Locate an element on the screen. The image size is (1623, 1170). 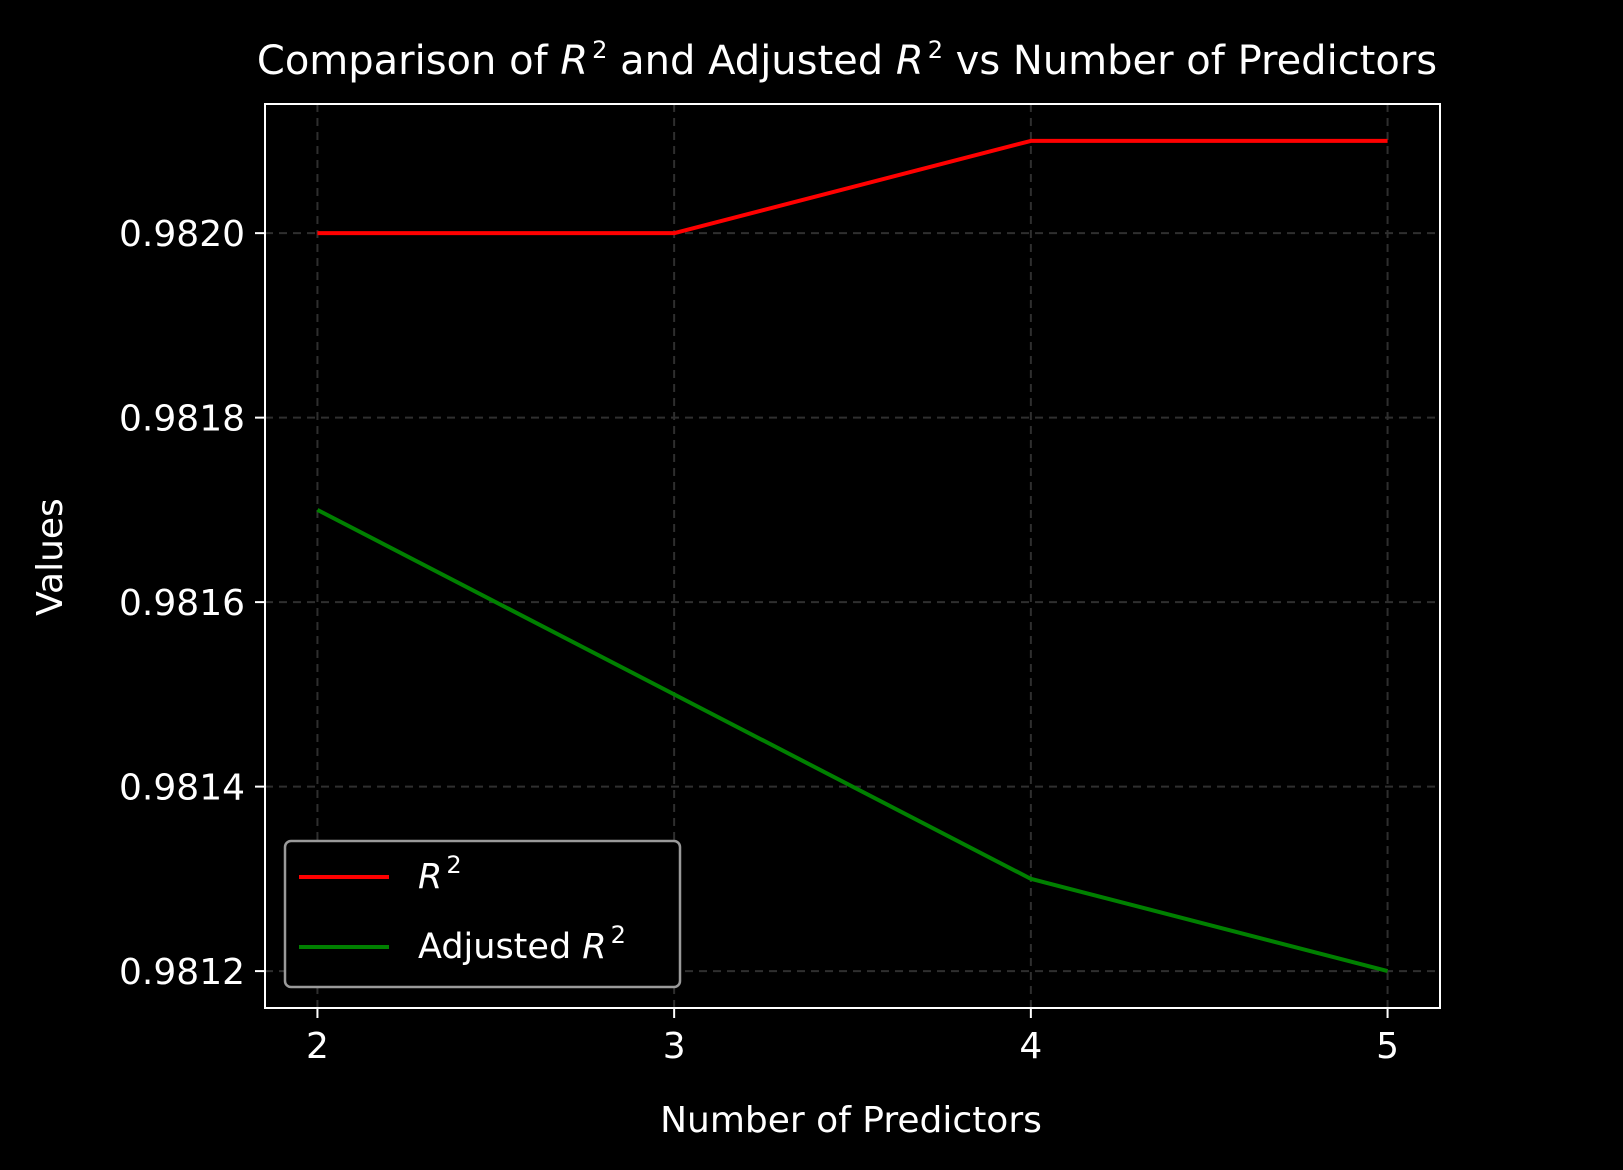
y-tick-label: 0.9820 is located at coordinates (182, 234).